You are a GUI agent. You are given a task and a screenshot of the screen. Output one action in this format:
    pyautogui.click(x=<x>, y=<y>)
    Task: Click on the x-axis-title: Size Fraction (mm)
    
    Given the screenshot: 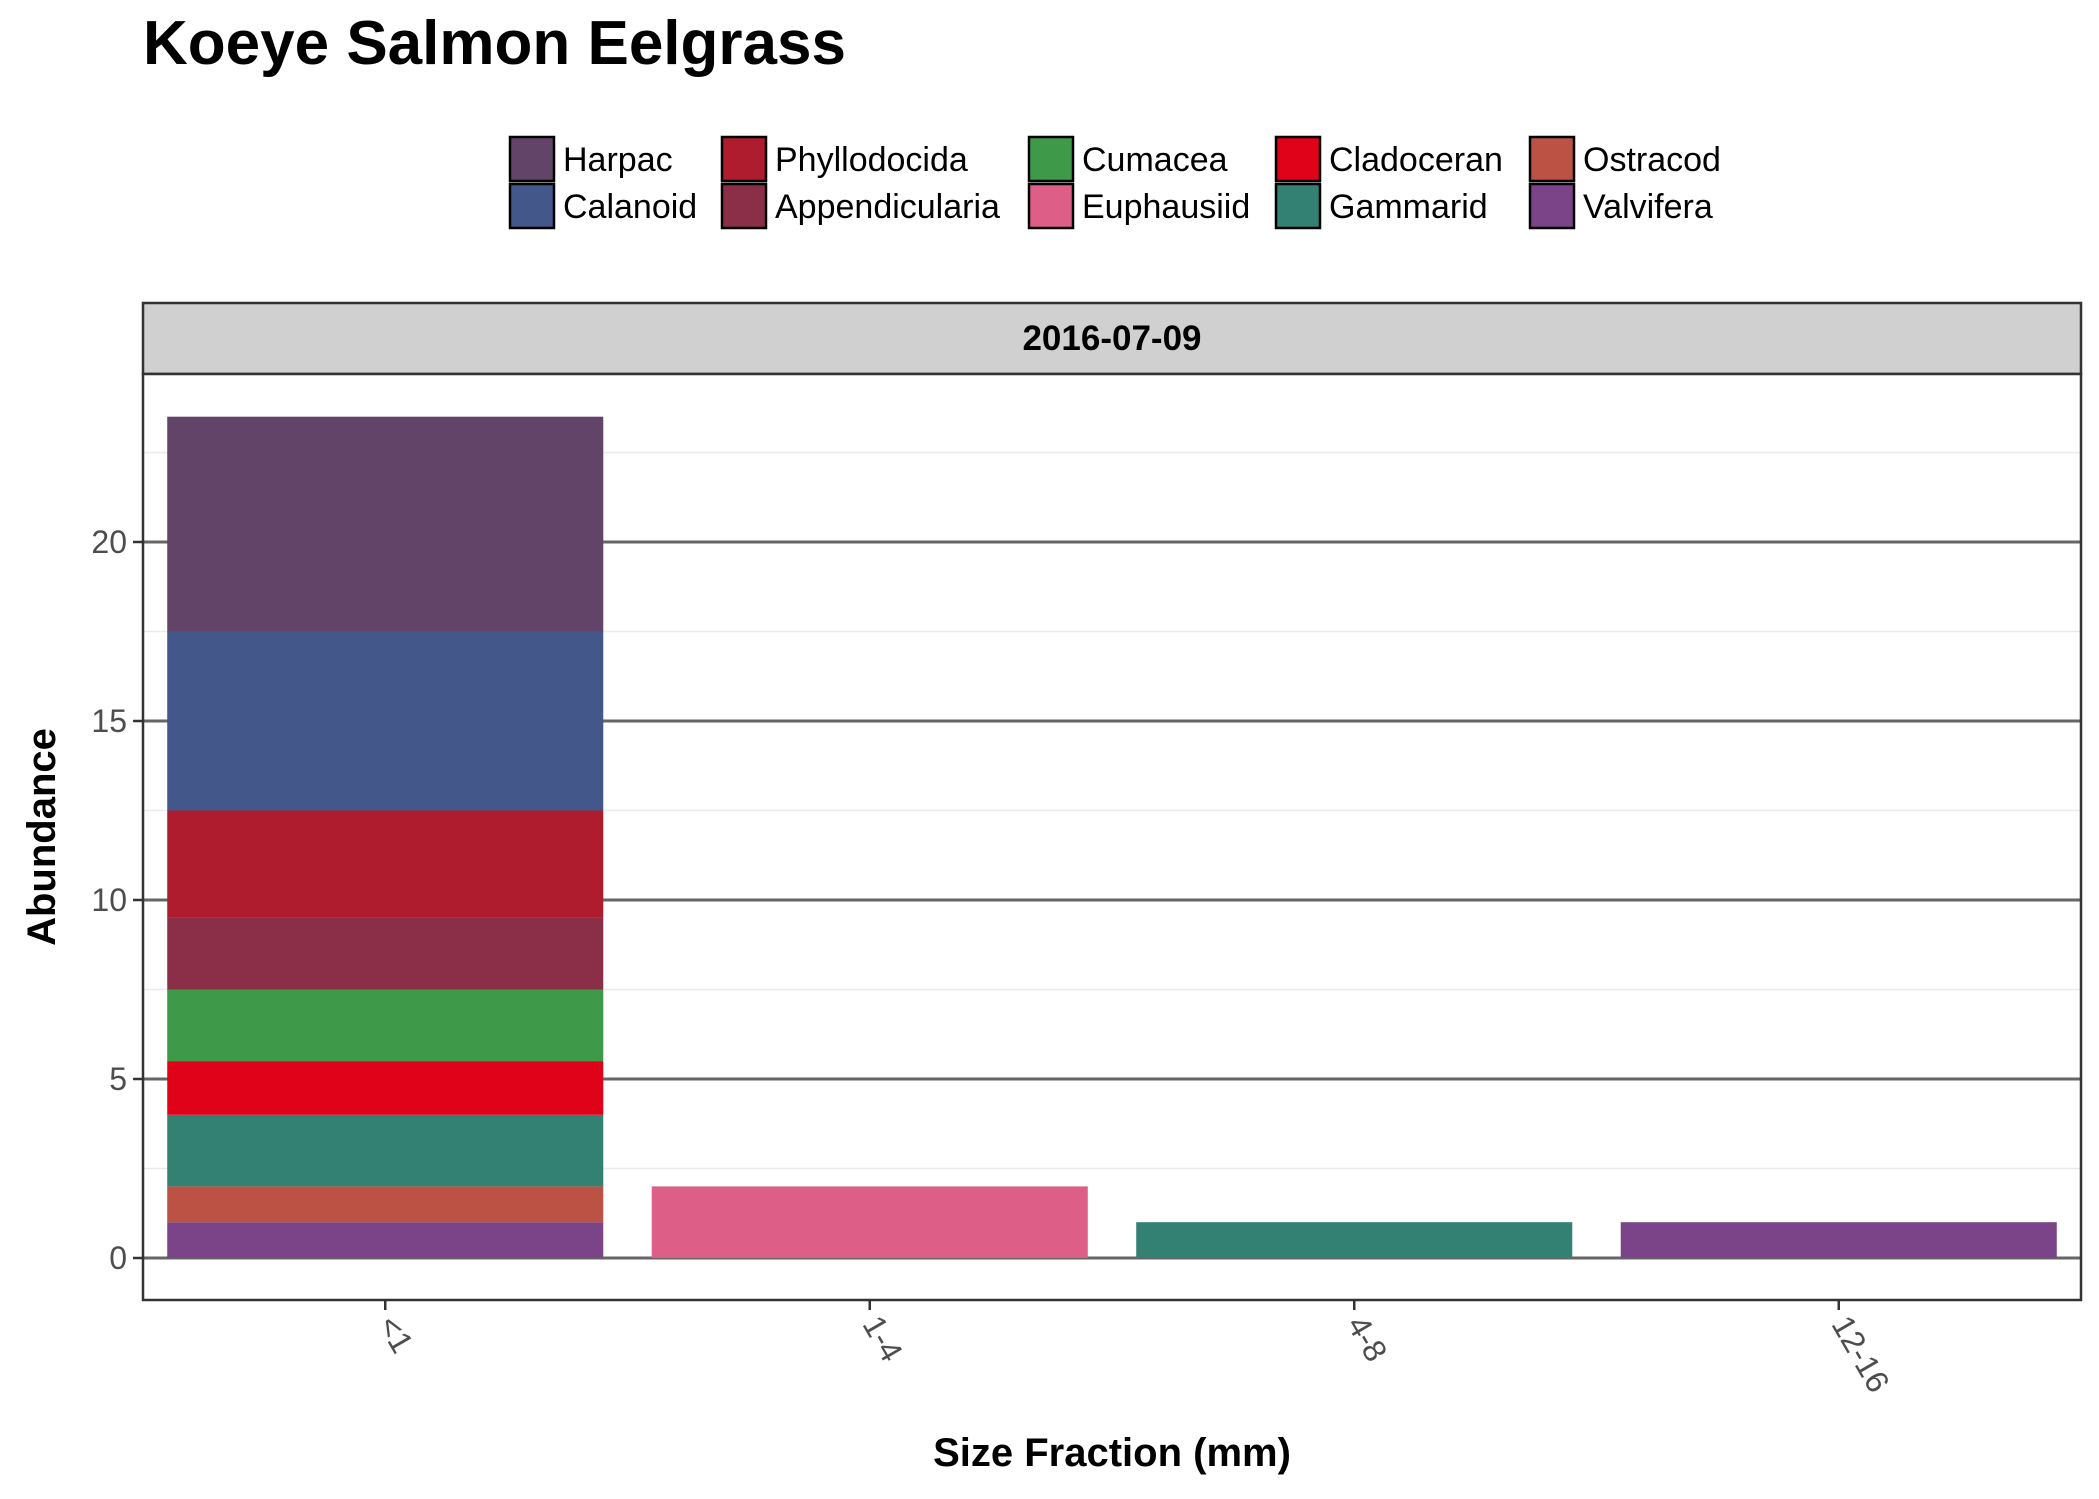 What is the action you would take?
    pyautogui.click(x=1112, y=1453)
    